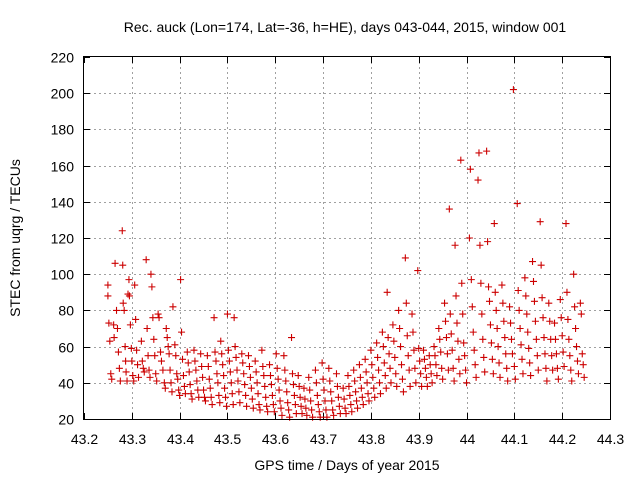  What do you see at coordinates (180, 439) in the screenshot?
I see `x-tick-label: 43.4` at bounding box center [180, 439].